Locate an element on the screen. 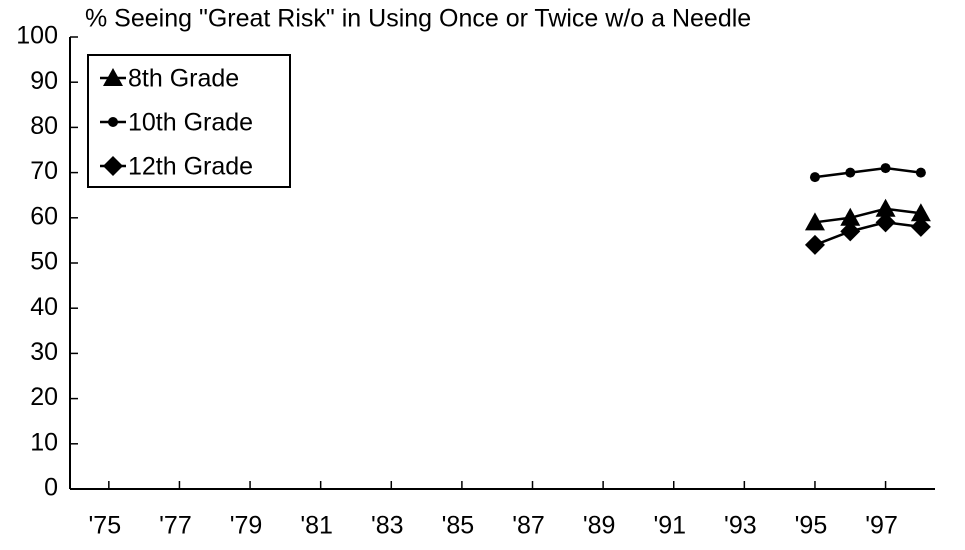 The width and height of the screenshot is (965, 550). y-tick-label: 50 is located at coordinates (44, 262).